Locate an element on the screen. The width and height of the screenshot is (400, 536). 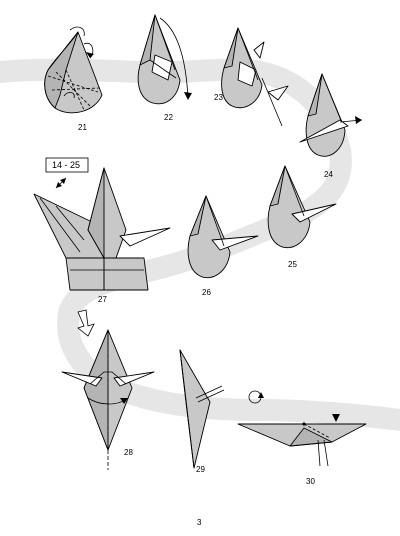
repeat-steps-label: 14 - 25 is located at coordinates (66, 165).